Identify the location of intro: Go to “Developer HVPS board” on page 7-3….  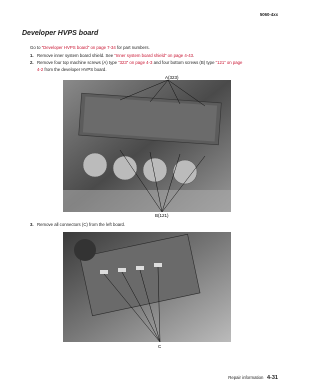
(150, 48).